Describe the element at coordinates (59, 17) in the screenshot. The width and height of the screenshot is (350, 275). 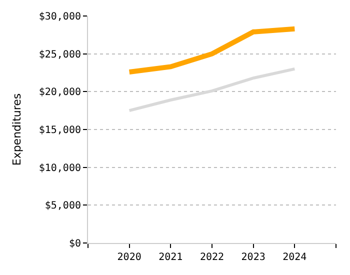
I see `y-tick-label: $30,000` at that location.